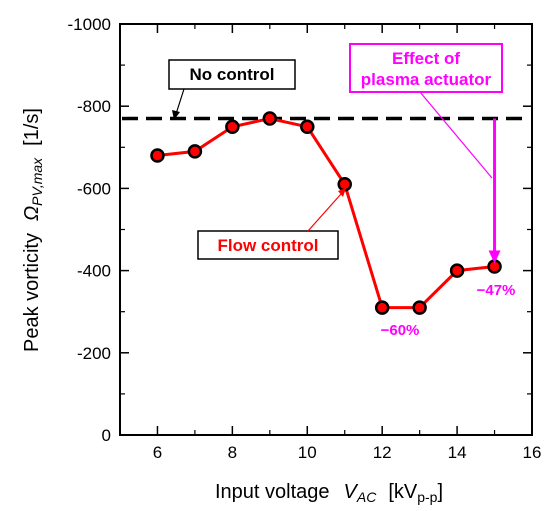 The height and width of the screenshot is (511, 550). Describe the element at coordinates (329, 493) in the screenshot. I see `x-axis-title: Input voltage VAC [kVp-p]` at that location.